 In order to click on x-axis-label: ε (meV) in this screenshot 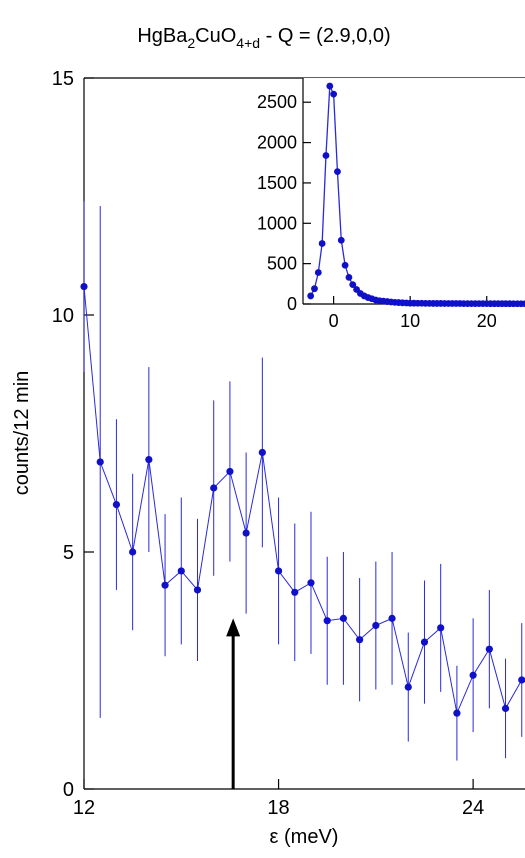, I will do `click(304, 837)`.